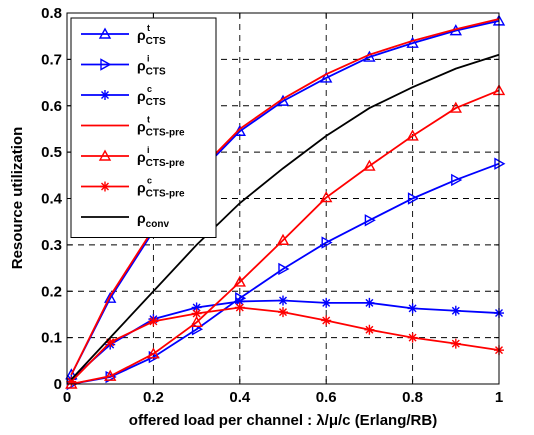  I want to click on y-tick-label: 0.3, so click(51, 245).